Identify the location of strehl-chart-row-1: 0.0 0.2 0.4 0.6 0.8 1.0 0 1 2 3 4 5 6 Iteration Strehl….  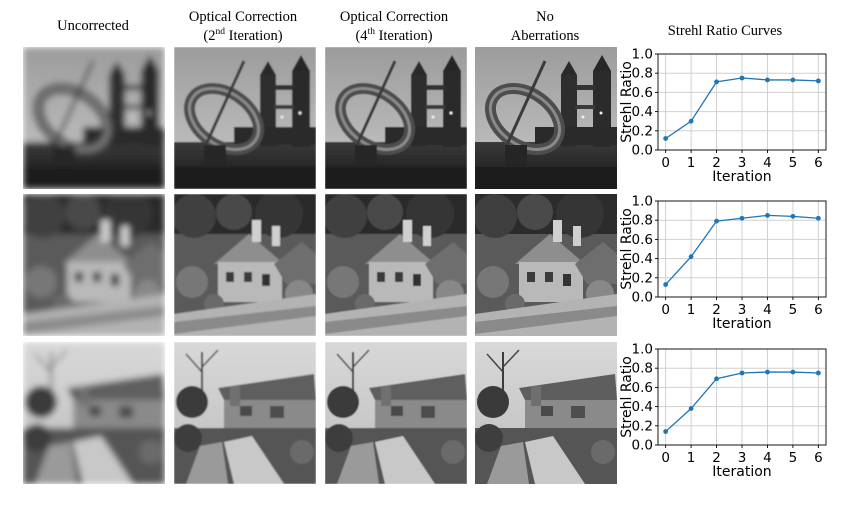
(723, 116).